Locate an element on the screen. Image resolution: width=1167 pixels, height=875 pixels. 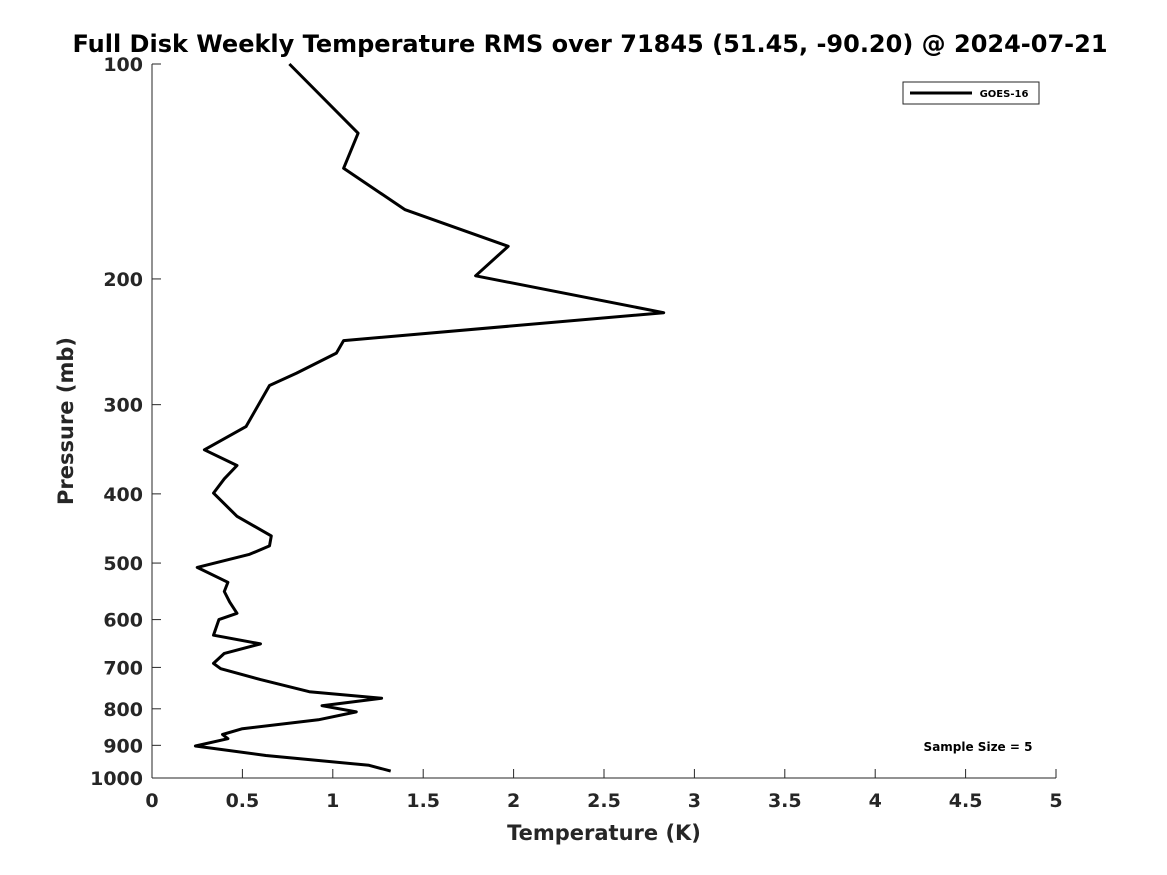
x-tick-label: 4.5 is located at coordinates (966, 801).